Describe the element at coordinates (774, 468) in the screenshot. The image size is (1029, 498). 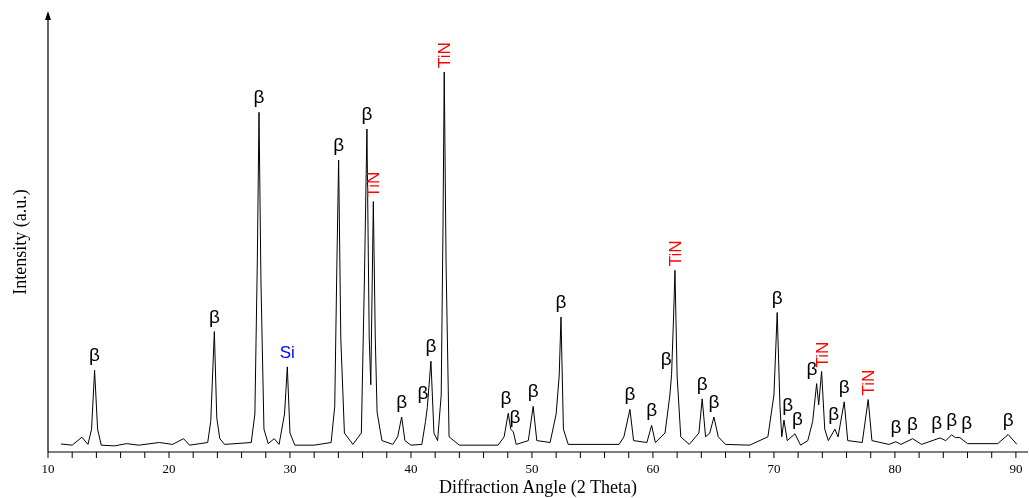
I see `x-tick-label: 70` at that location.